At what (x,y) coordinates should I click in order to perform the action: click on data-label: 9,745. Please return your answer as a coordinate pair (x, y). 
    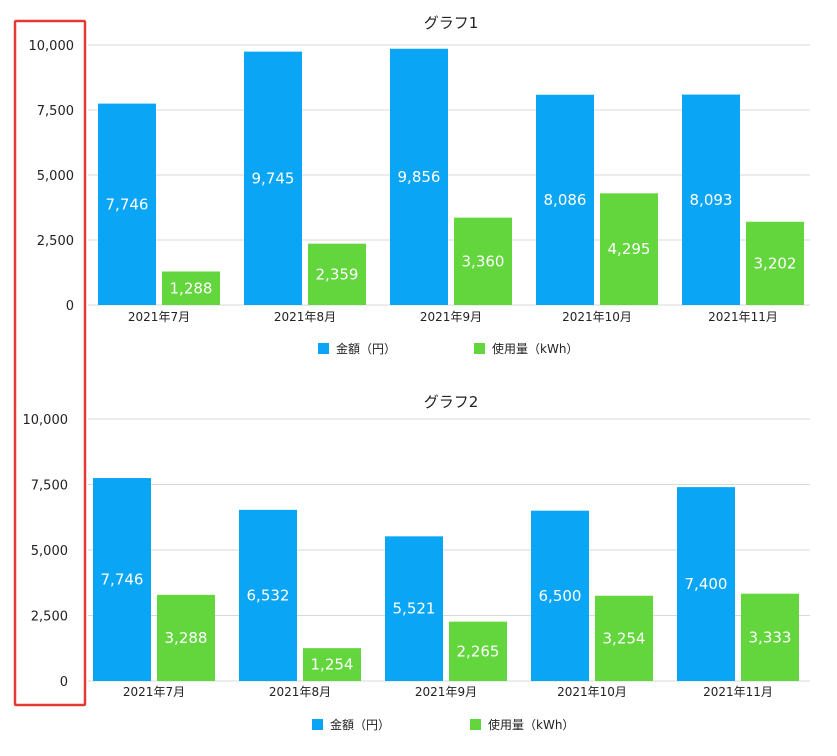
    Looking at the image, I should click on (273, 178).